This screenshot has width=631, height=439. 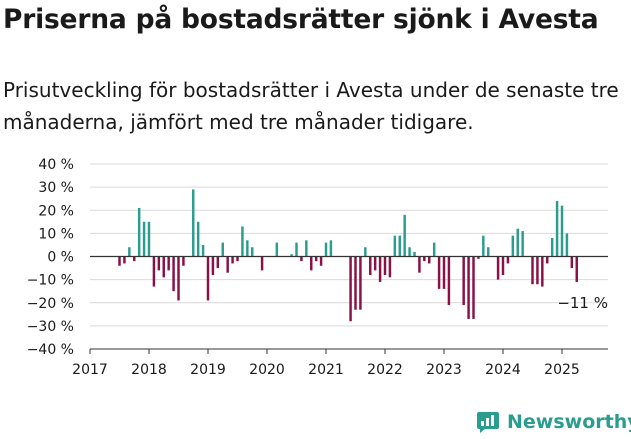 What do you see at coordinates (208, 370) in the screenshot?
I see `x-tick-label: 2019` at bounding box center [208, 370].